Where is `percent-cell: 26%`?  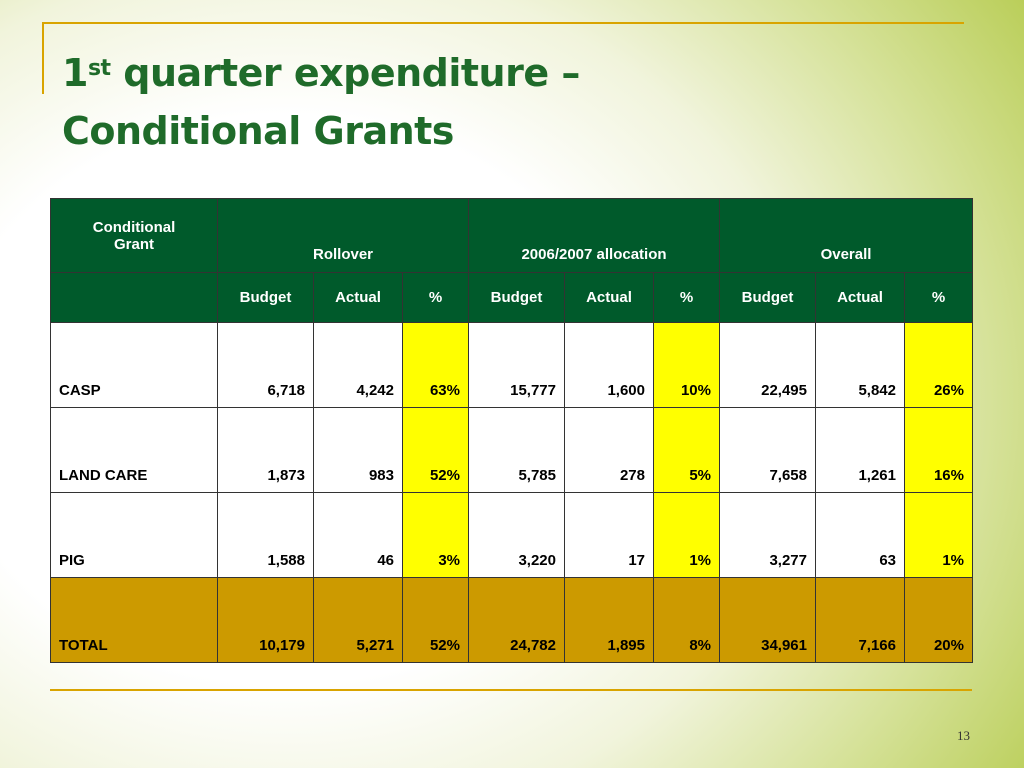 percent-cell: 26% is located at coordinates (938, 365).